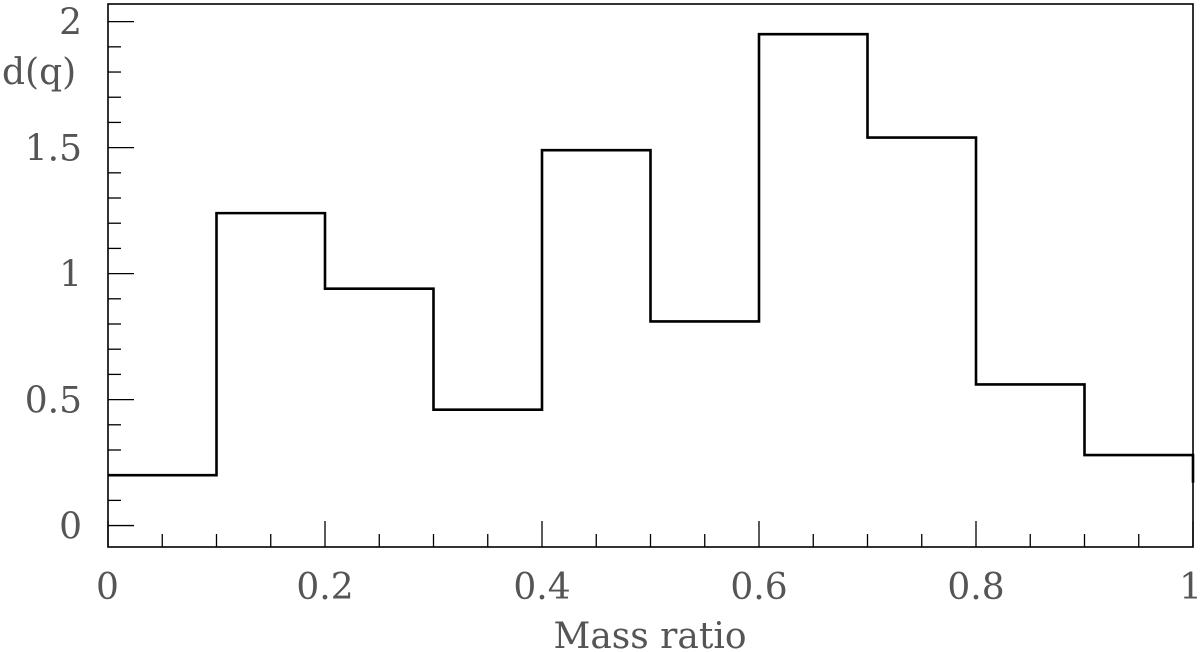 The image size is (1200, 652). What do you see at coordinates (975, 587) in the screenshot?
I see `x-tick-label: 0.8` at bounding box center [975, 587].